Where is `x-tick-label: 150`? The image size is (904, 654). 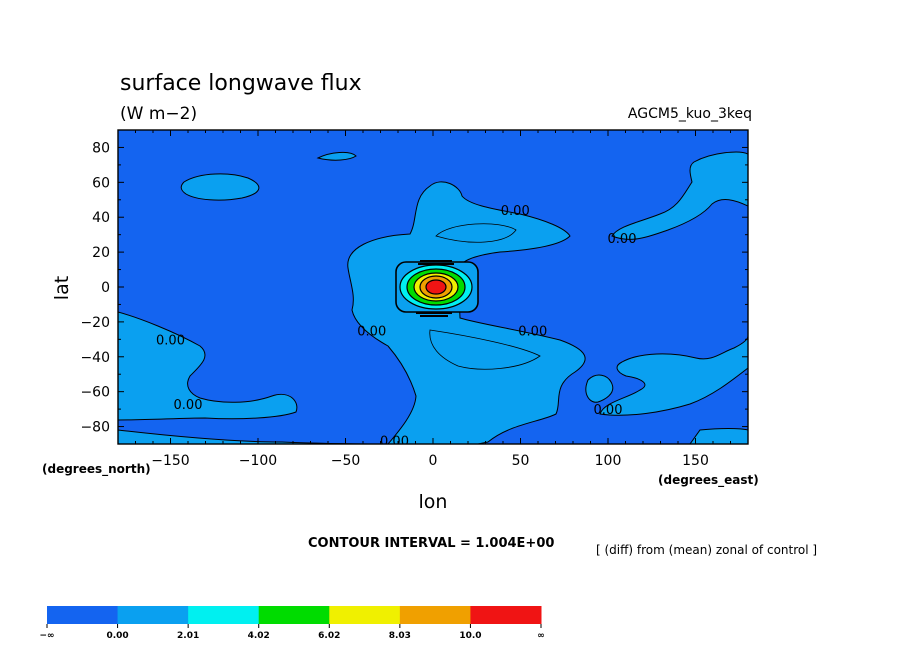
x-tick-label: 150 is located at coordinates (695, 461).